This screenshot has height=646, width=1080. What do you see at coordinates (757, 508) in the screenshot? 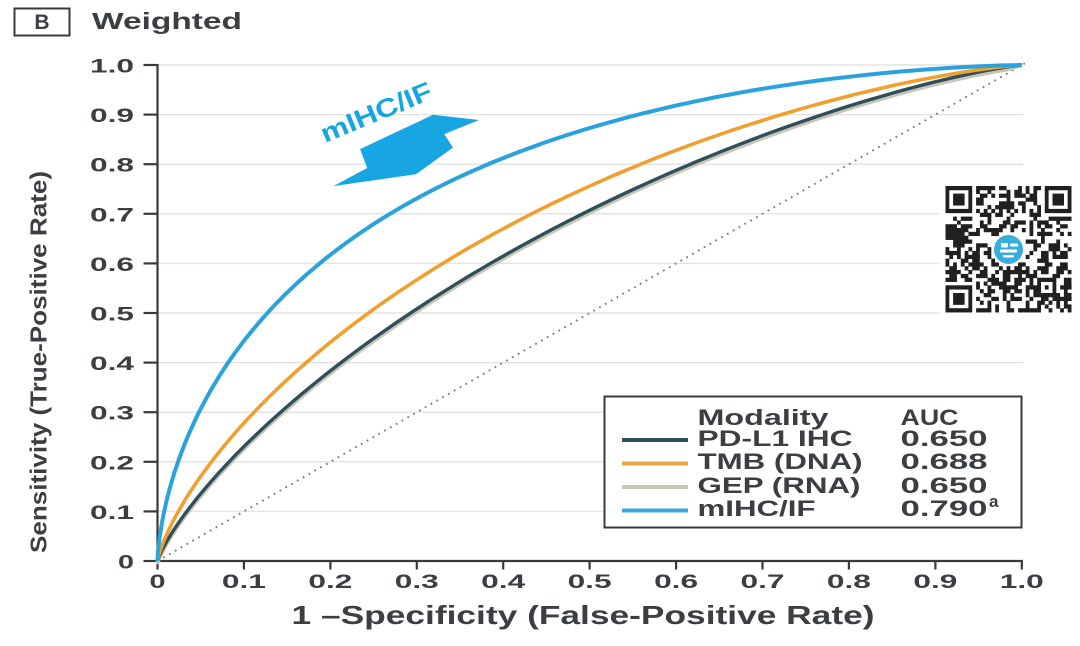
I see `svg-text: mIHC/IF` at bounding box center [757, 508].